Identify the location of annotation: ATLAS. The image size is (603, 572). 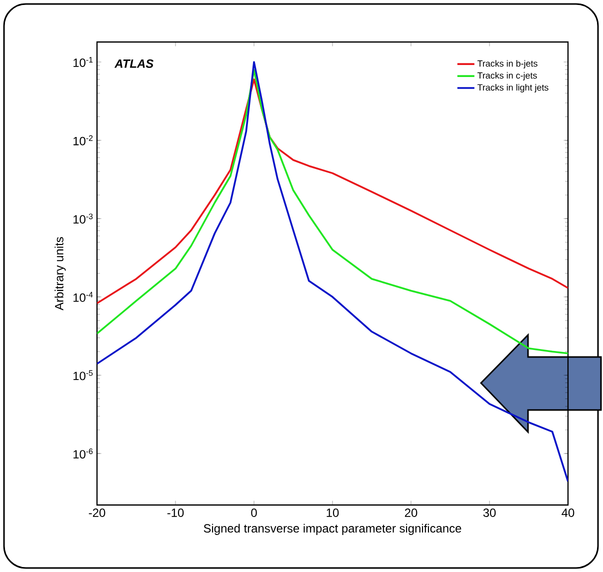
(134, 63).